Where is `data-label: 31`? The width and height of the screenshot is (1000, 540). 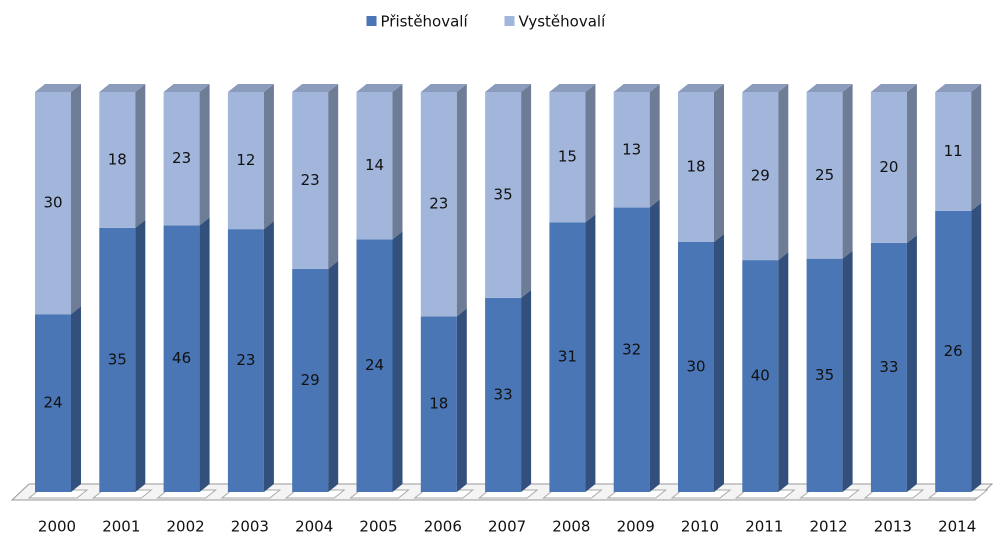 data-label: 31 is located at coordinates (567, 357).